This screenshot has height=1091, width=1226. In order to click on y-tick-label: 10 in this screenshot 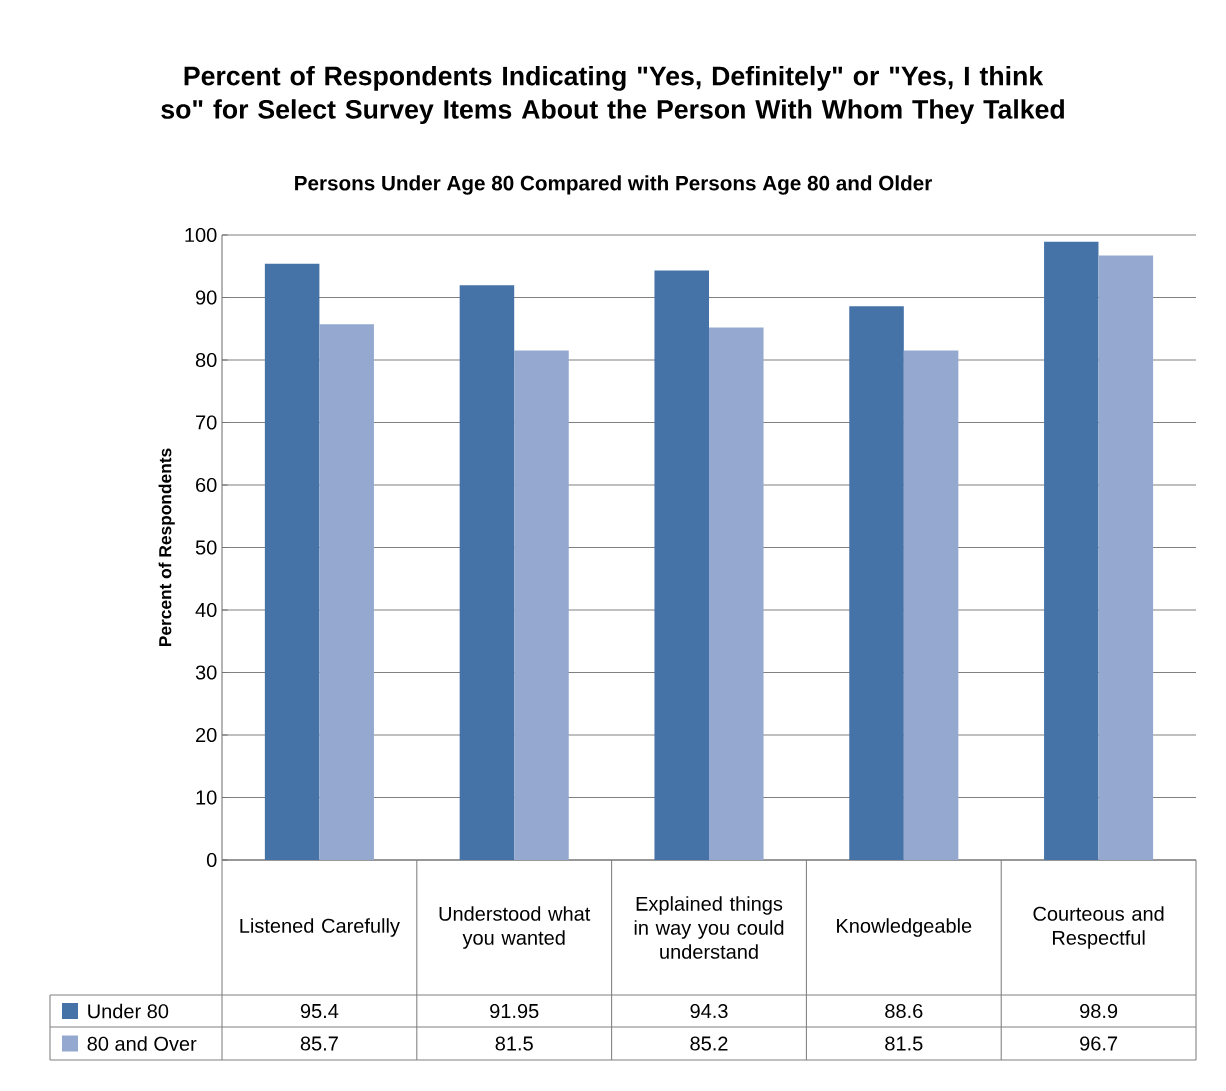, I will do `click(206, 797)`.